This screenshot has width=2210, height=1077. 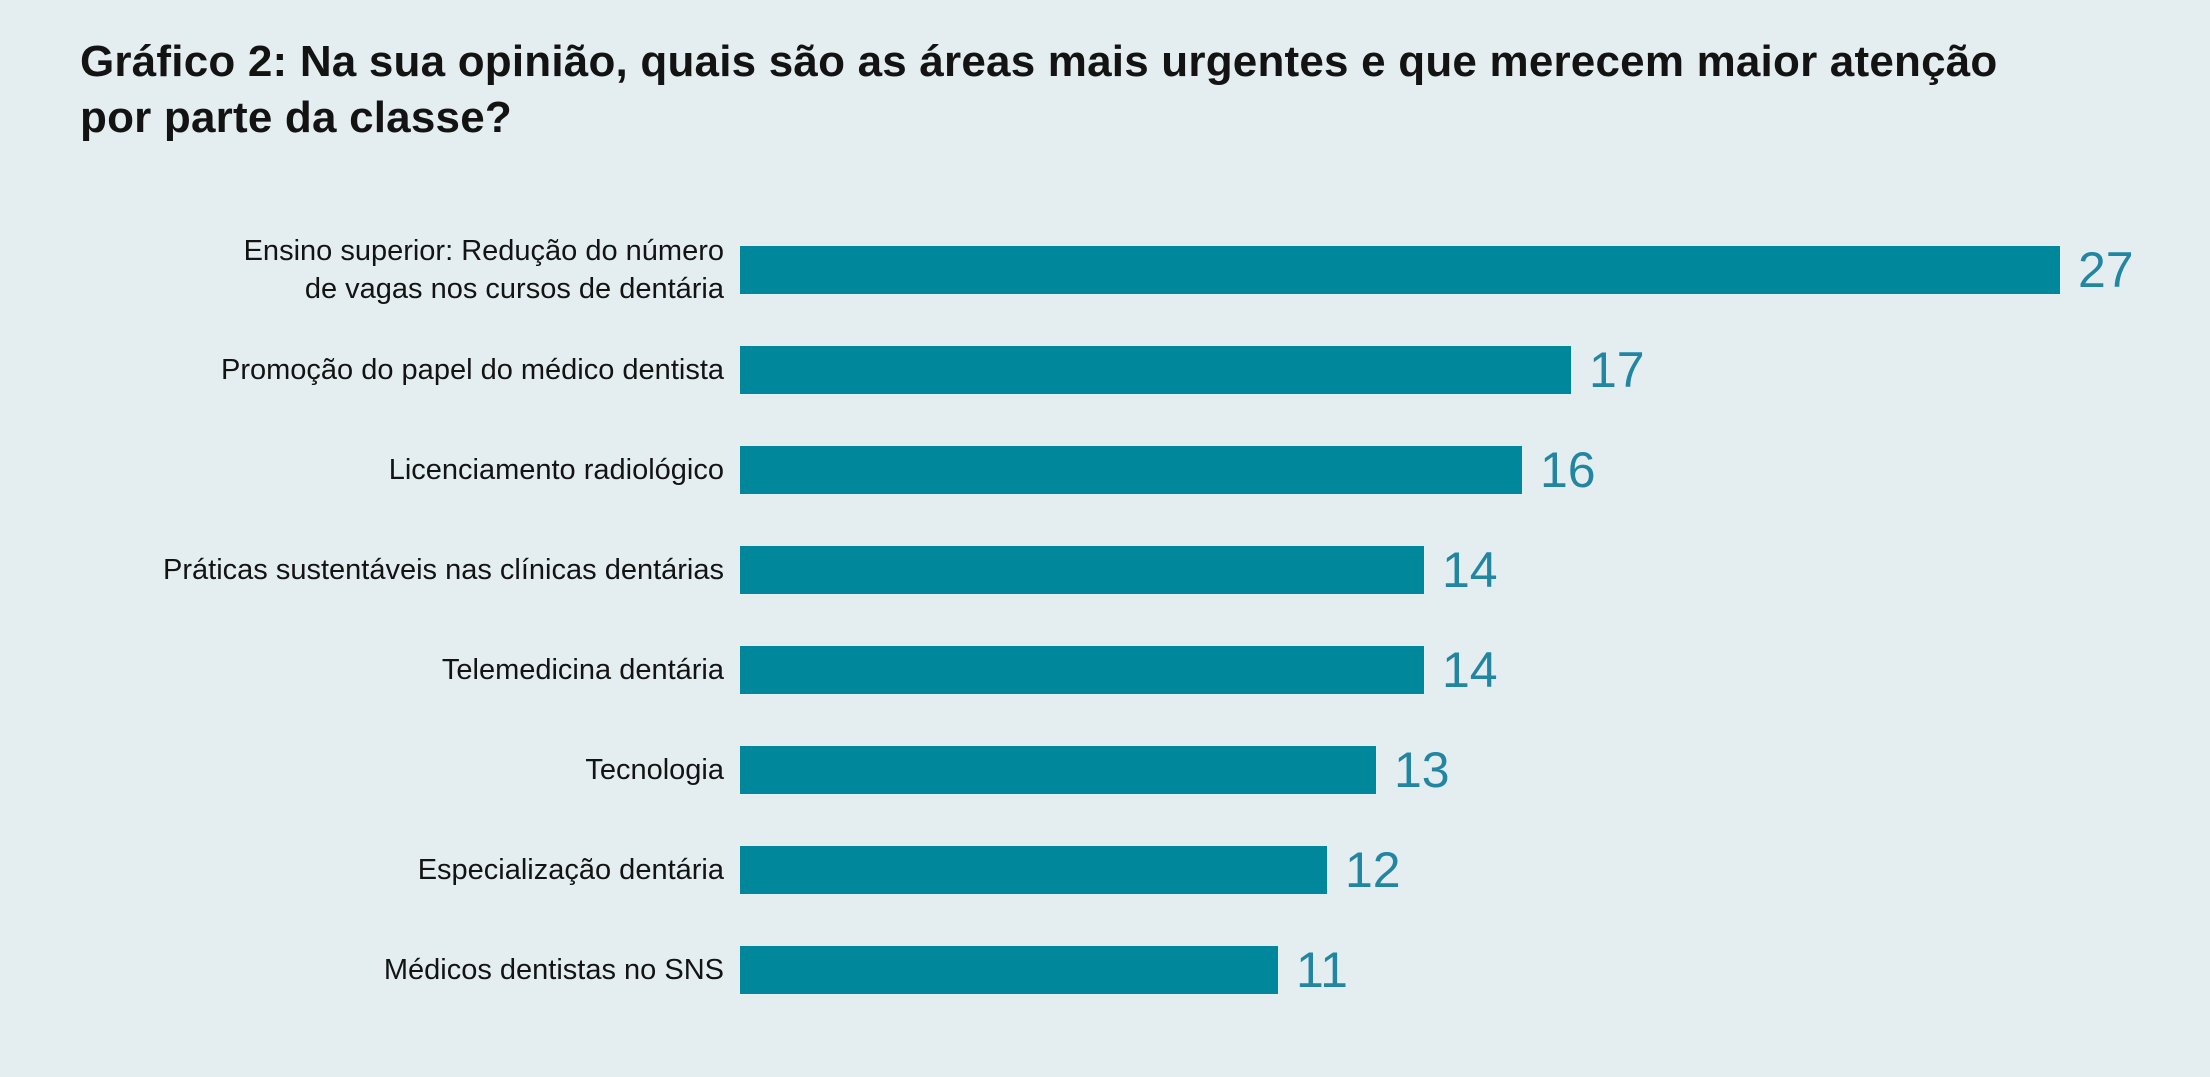 I want to click on category-label: Especialização dentária, so click(x=570, y=869).